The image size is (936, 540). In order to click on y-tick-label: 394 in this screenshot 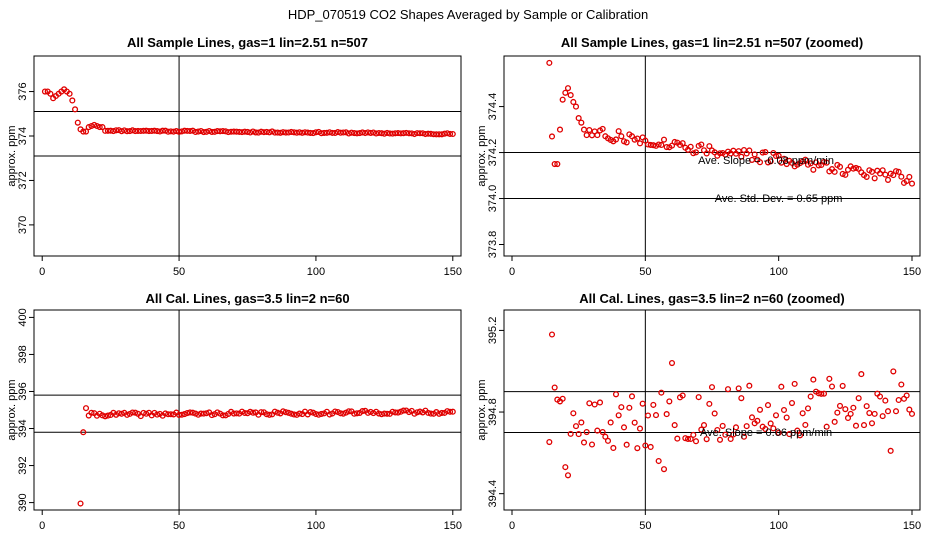, I will do `click(23, 428)`.